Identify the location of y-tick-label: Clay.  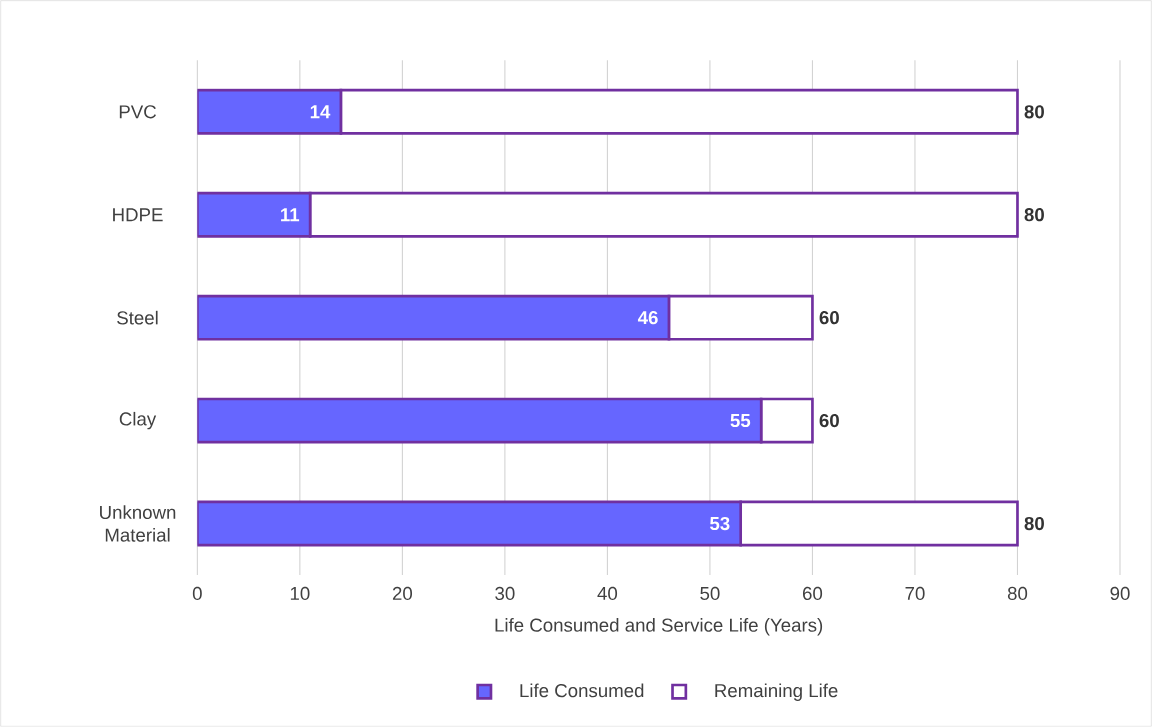
(138, 420).